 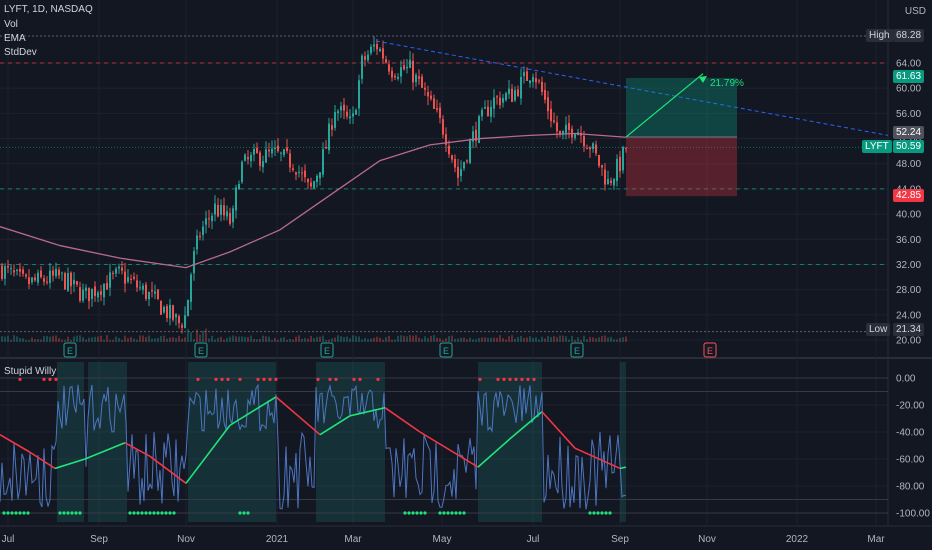 What do you see at coordinates (877, 146) in the screenshot?
I see `last-symbol: LYFT` at bounding box center [877, 146].